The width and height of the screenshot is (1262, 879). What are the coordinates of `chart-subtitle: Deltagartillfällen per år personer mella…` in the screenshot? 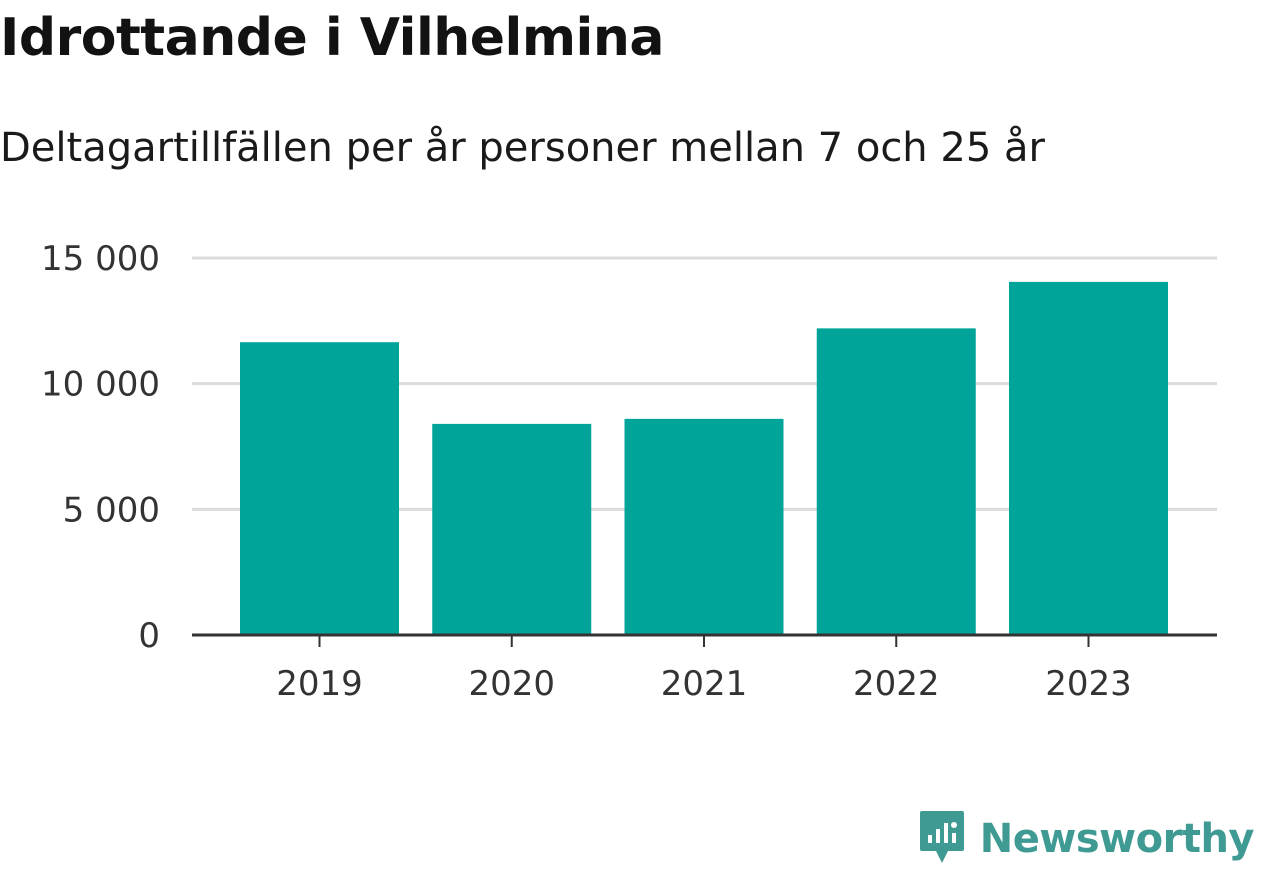 It's located at (522, 148).